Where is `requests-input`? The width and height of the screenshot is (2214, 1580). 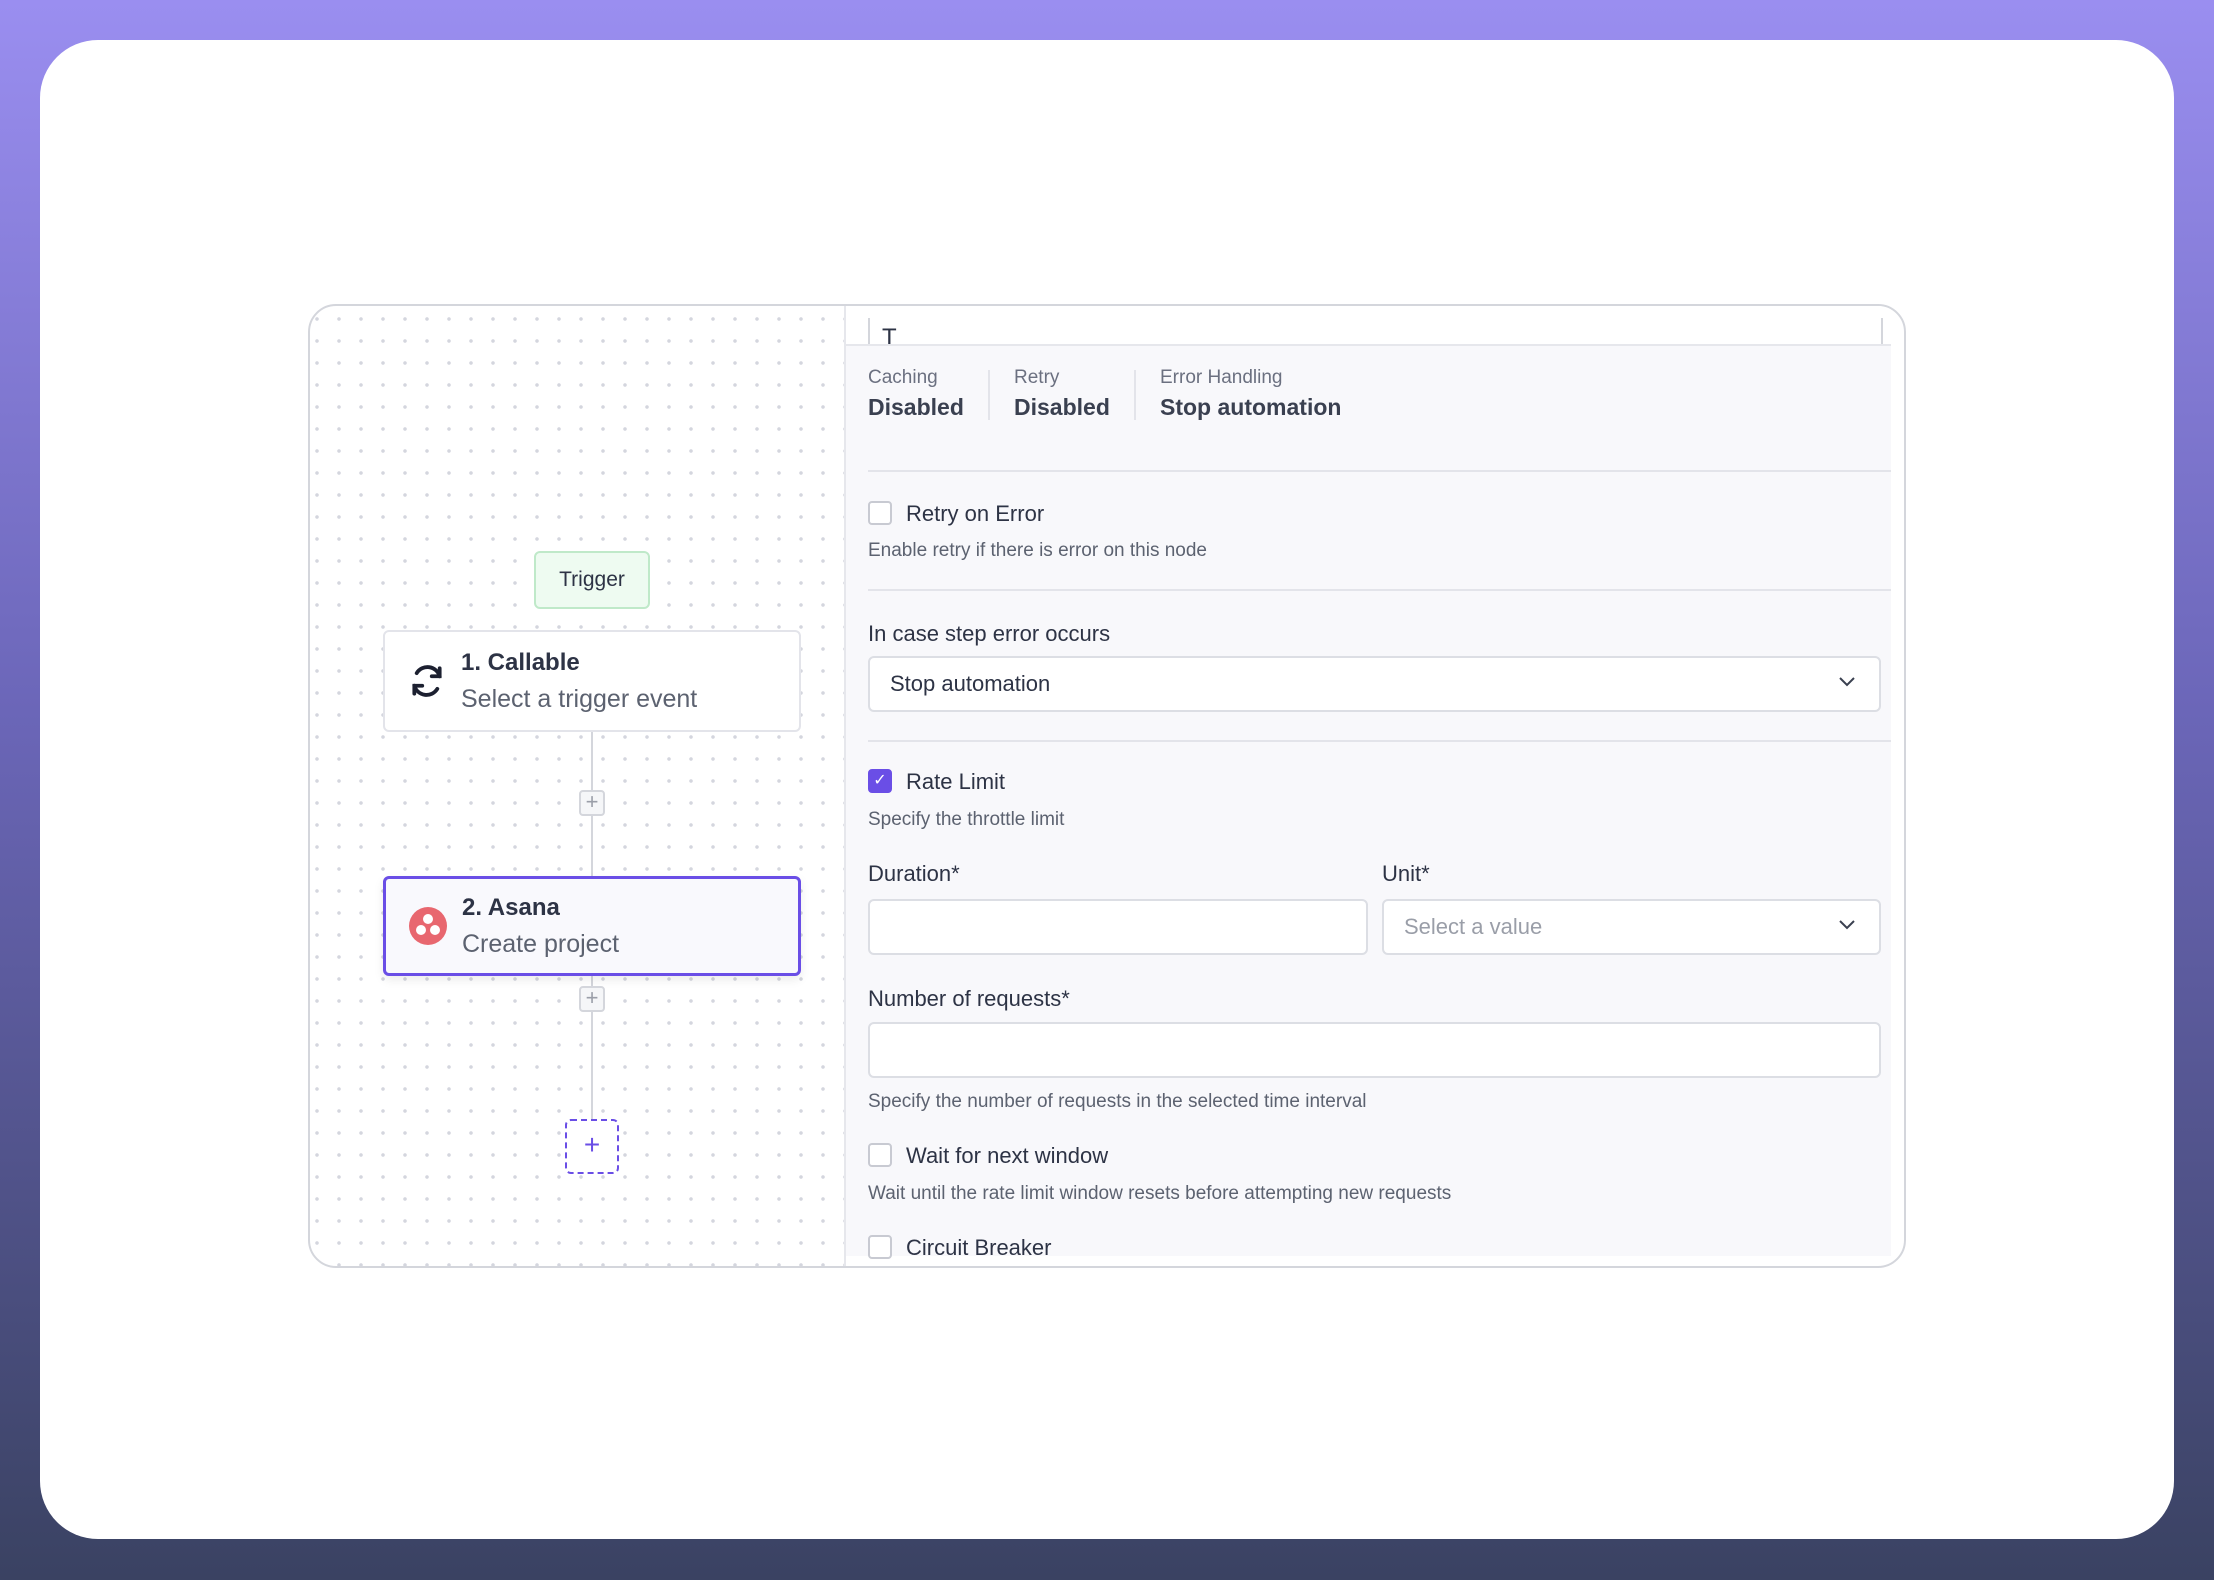
requests-input is located at coordinates (1374, 1050).